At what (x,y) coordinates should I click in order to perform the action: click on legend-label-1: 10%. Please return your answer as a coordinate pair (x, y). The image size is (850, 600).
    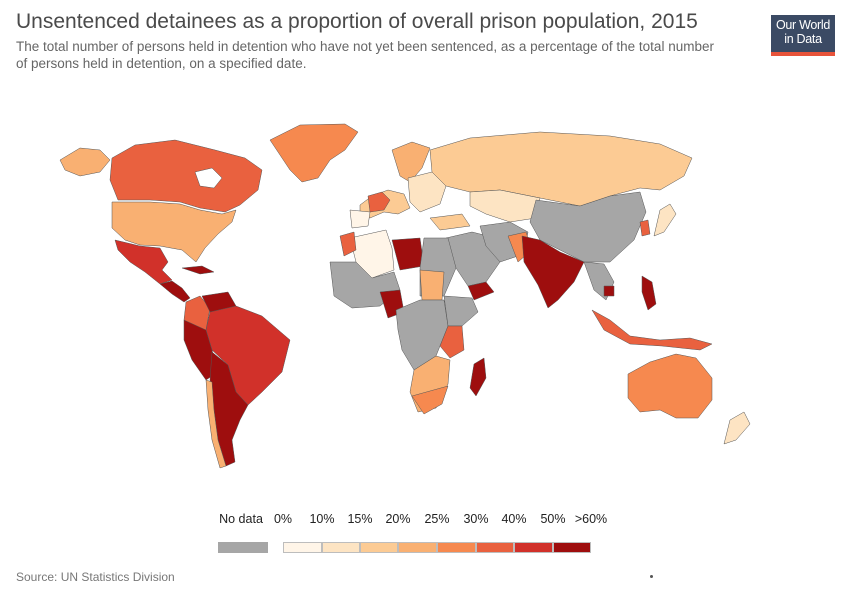
    Looking at the image, I should click on (322, 519).